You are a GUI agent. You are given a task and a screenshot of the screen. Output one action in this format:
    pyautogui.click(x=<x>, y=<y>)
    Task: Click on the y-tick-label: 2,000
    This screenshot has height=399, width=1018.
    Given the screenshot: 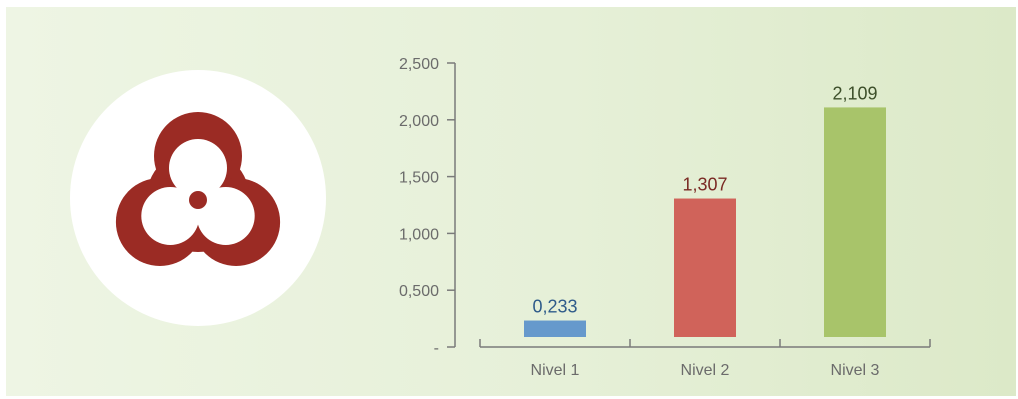 What is the action you would take?
    pyautogui.click(x=419, y=121)
    